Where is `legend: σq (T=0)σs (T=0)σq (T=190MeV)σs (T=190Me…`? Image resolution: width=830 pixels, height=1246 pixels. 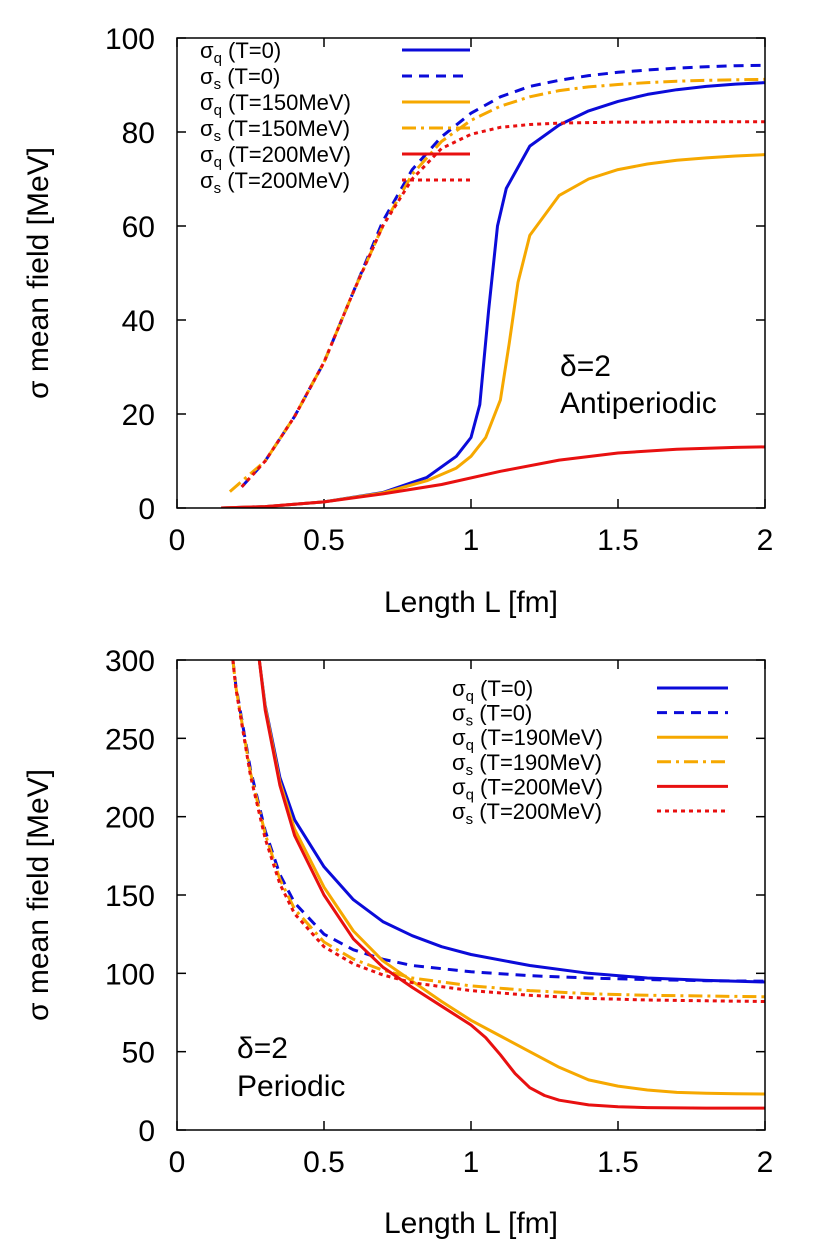 legend: σq (T=0)σs (T=0)σq (T=190MeV)σs (T=190Me… is located at coordinates (590, 752).